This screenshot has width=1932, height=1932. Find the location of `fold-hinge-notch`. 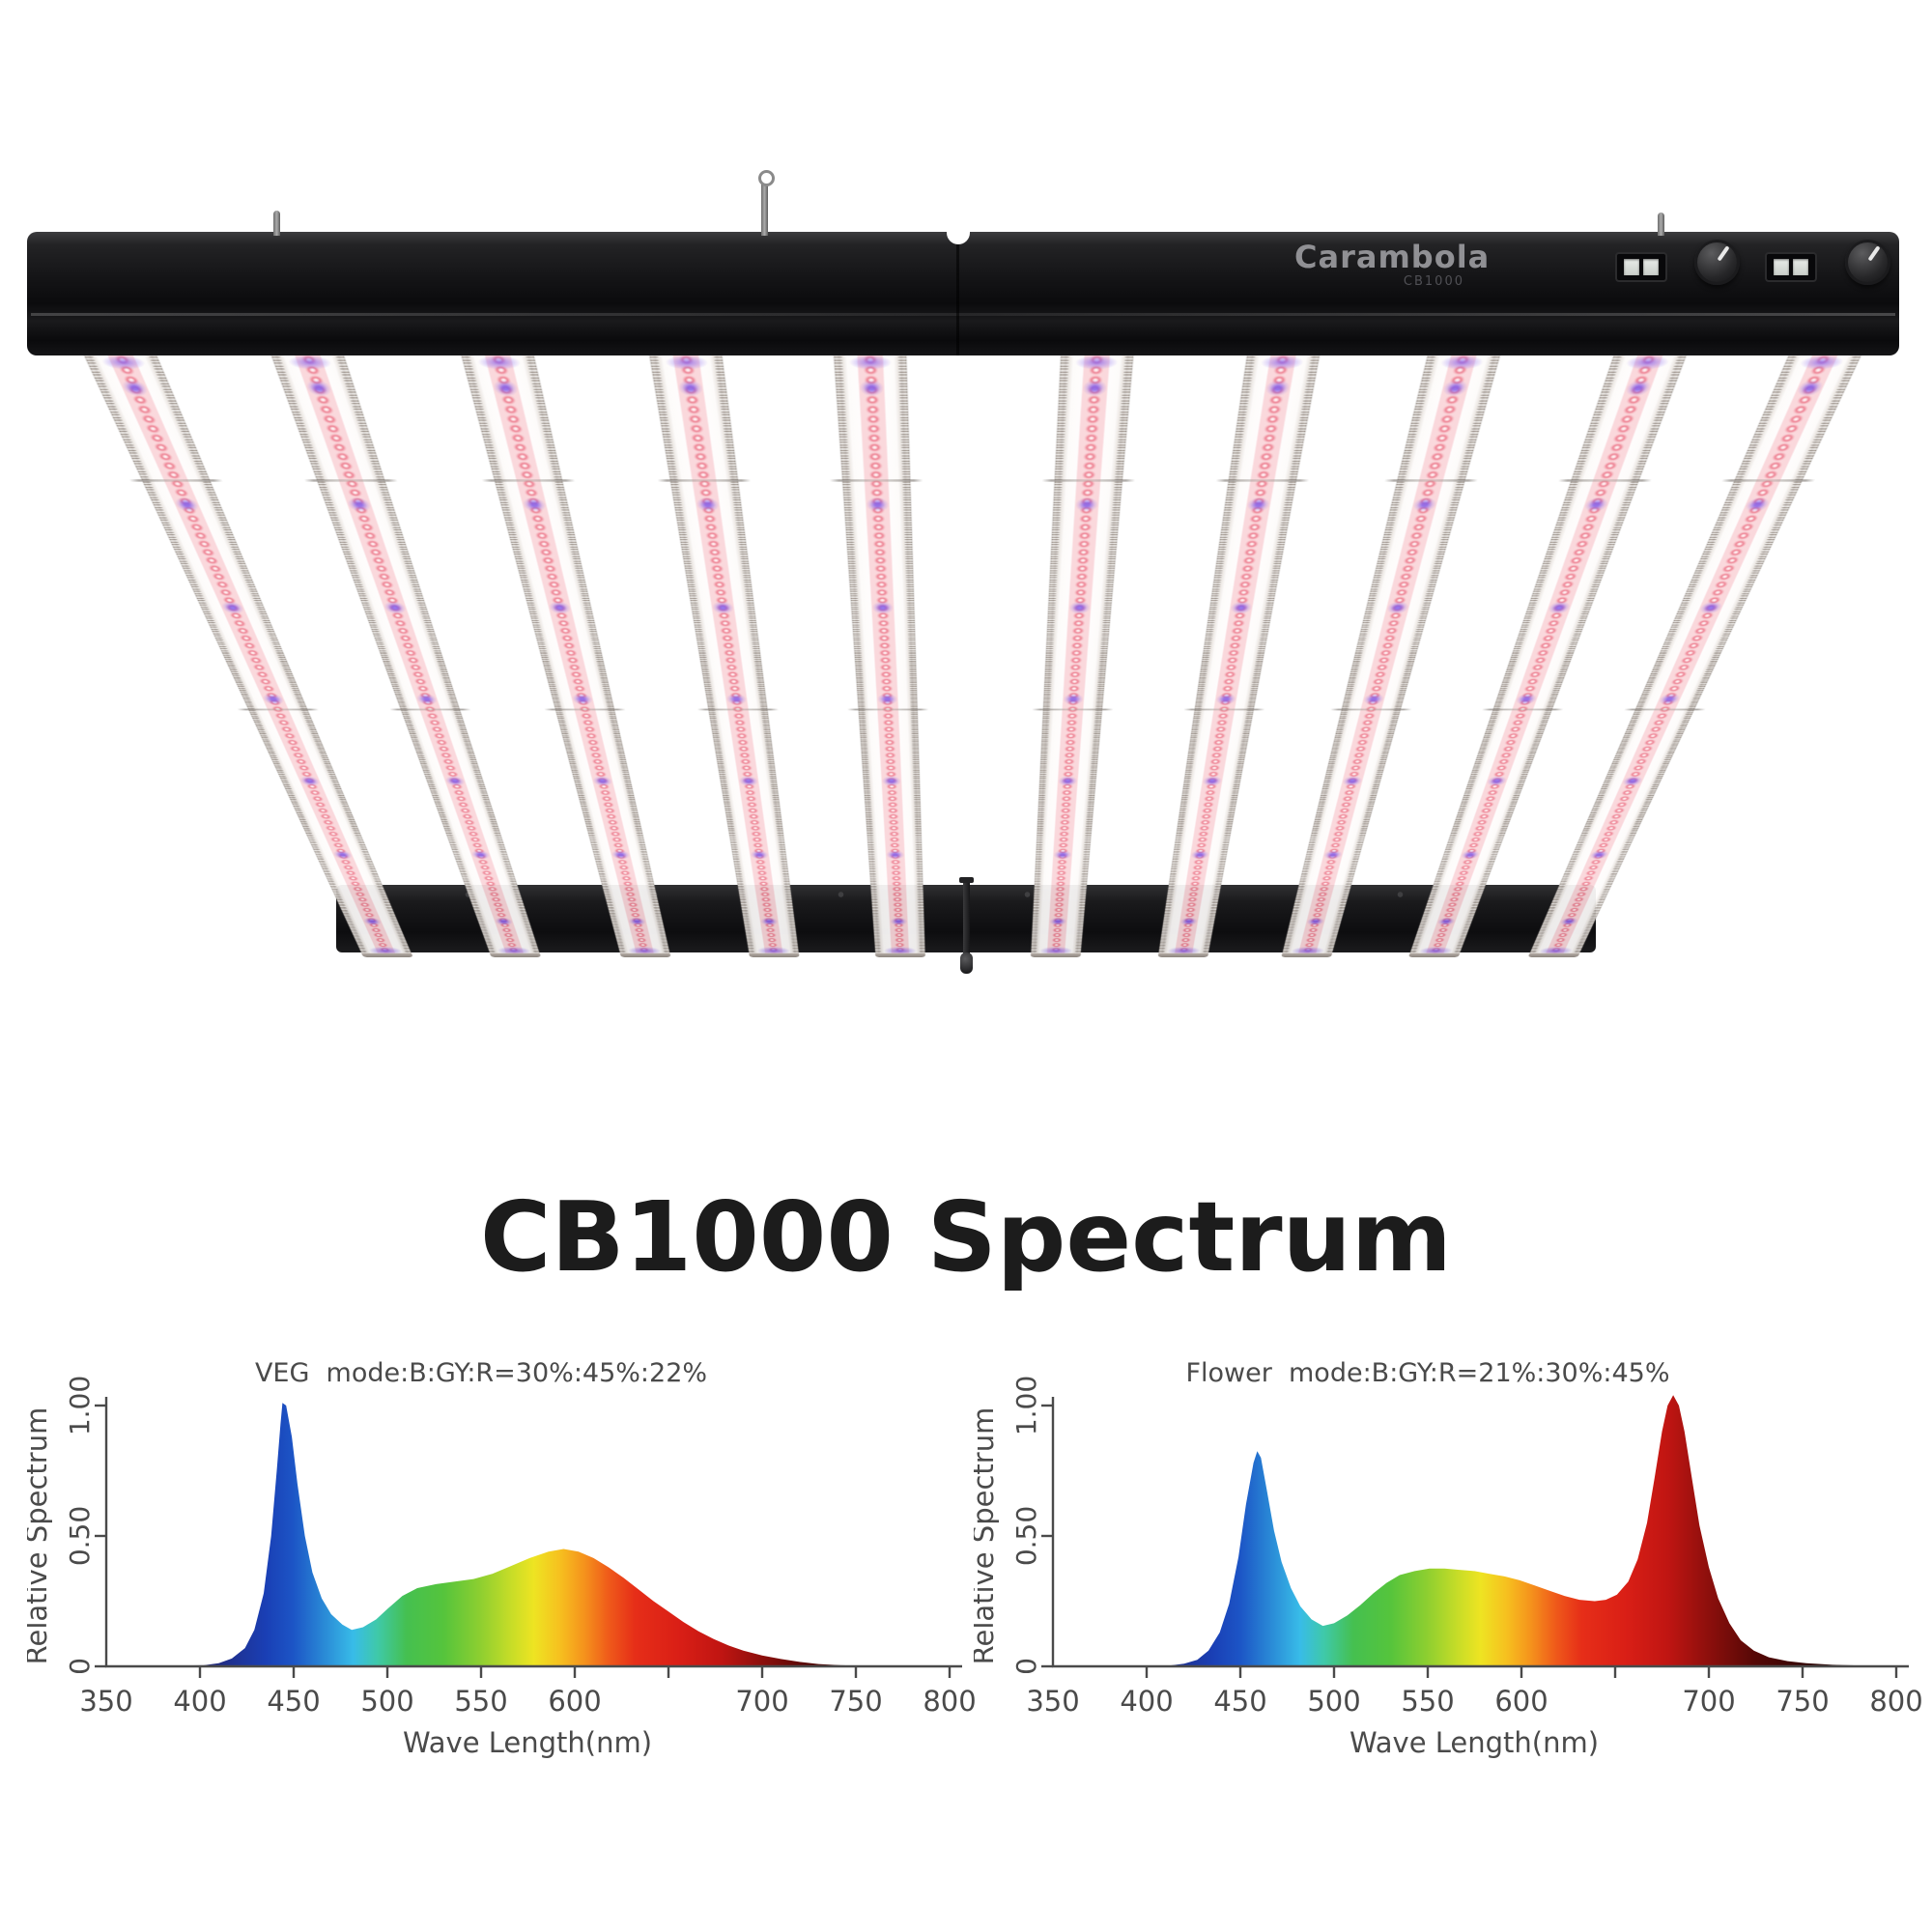

fold-hinge-notch is located at coordinates (958, 237).